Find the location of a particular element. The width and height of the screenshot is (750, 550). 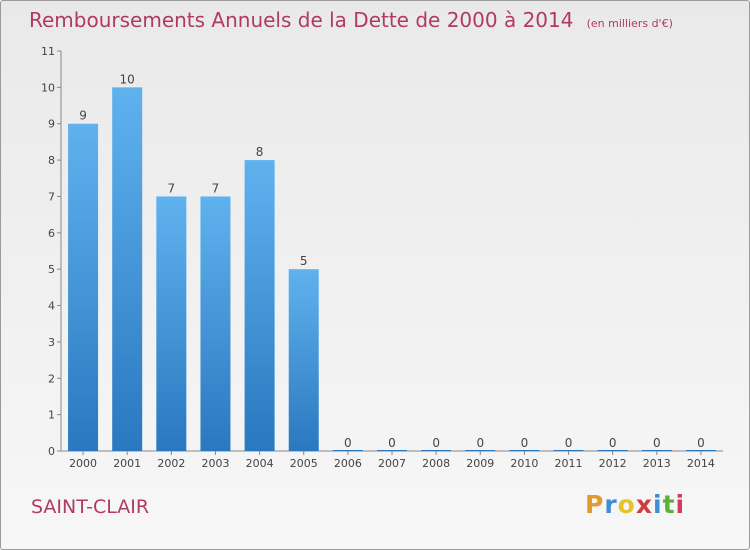

logo-letter: x is located at coordinates (644, 504).